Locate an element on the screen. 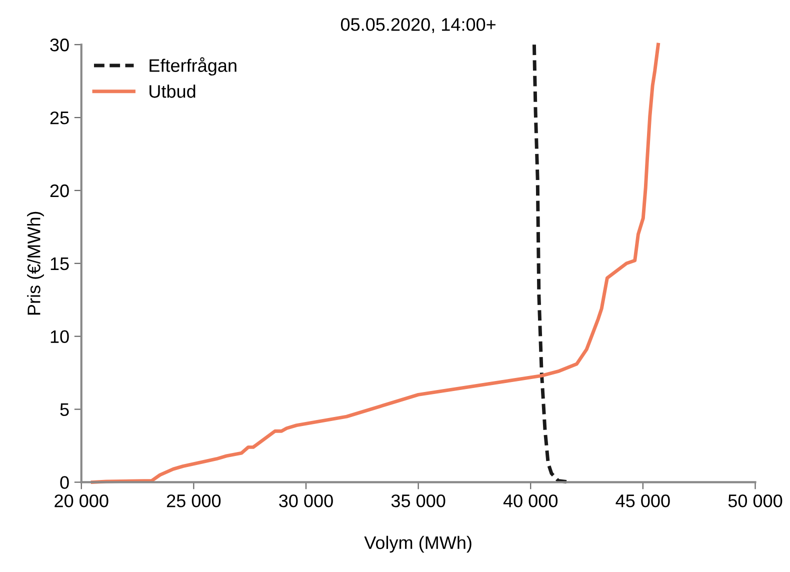  y-axis-title: Pris (€/MWh) is located at coordinates (35, 263).